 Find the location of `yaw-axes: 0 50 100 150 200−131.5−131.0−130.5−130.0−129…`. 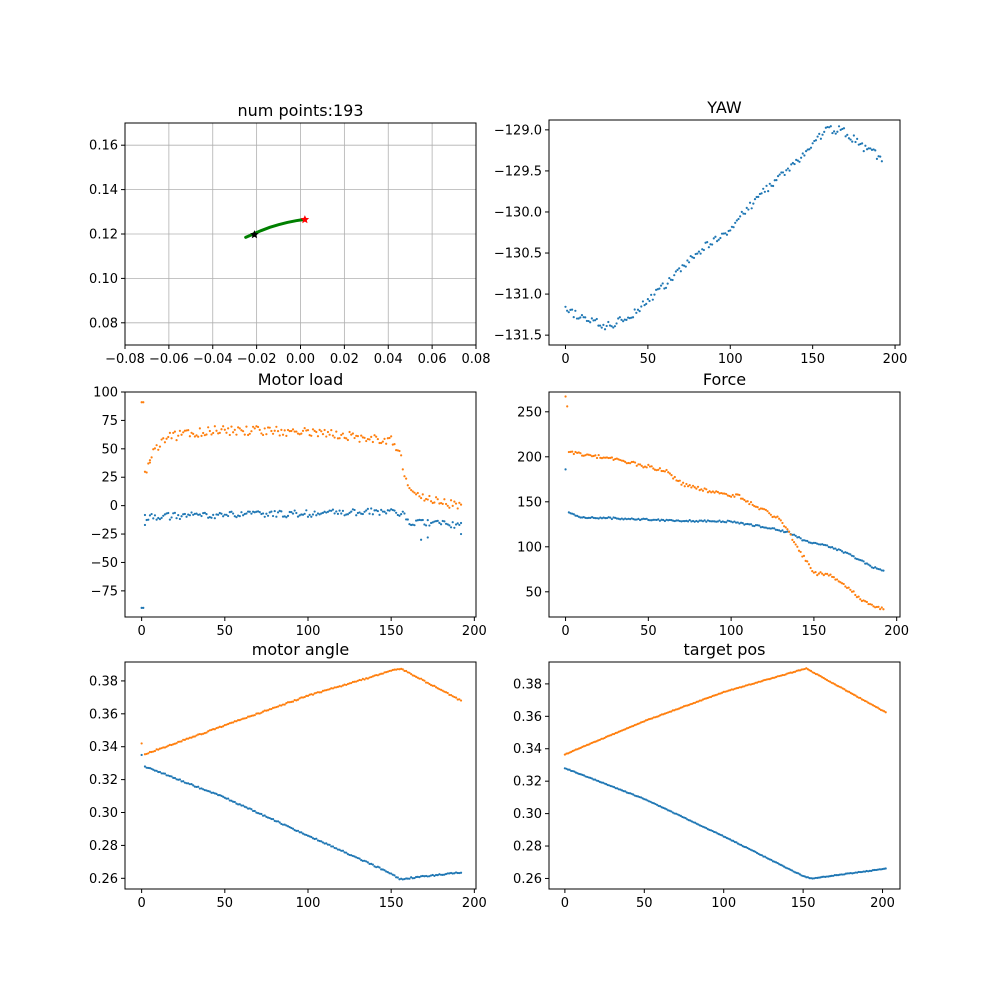

yaw-axes: 0 50 100 150 200−131.5−131.0−130.5−130.0−129… is located at coordinates (701, 232).